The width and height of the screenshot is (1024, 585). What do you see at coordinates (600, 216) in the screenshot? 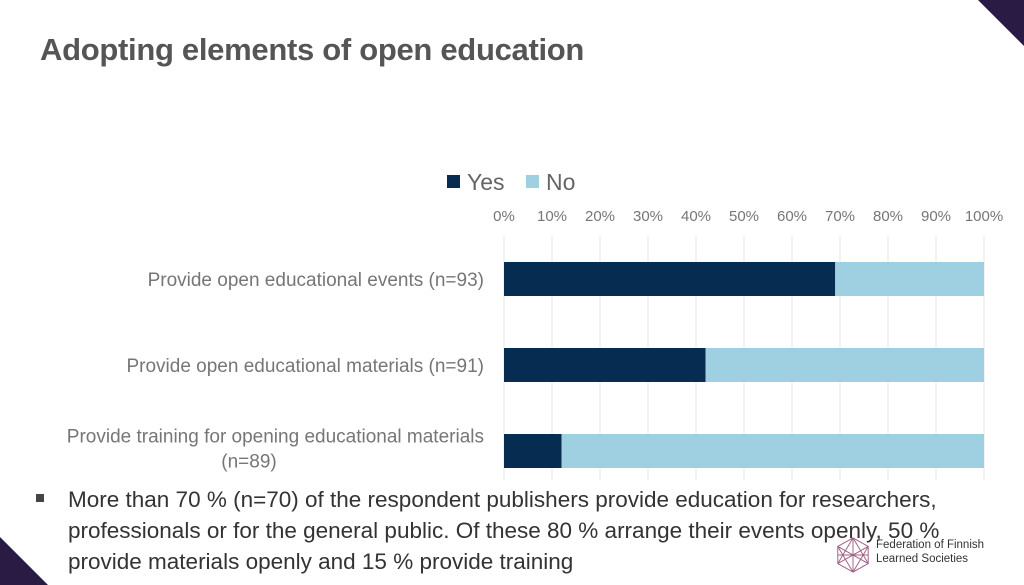
I see `x-tick-label: 20%` at bounding box center [600, 216].